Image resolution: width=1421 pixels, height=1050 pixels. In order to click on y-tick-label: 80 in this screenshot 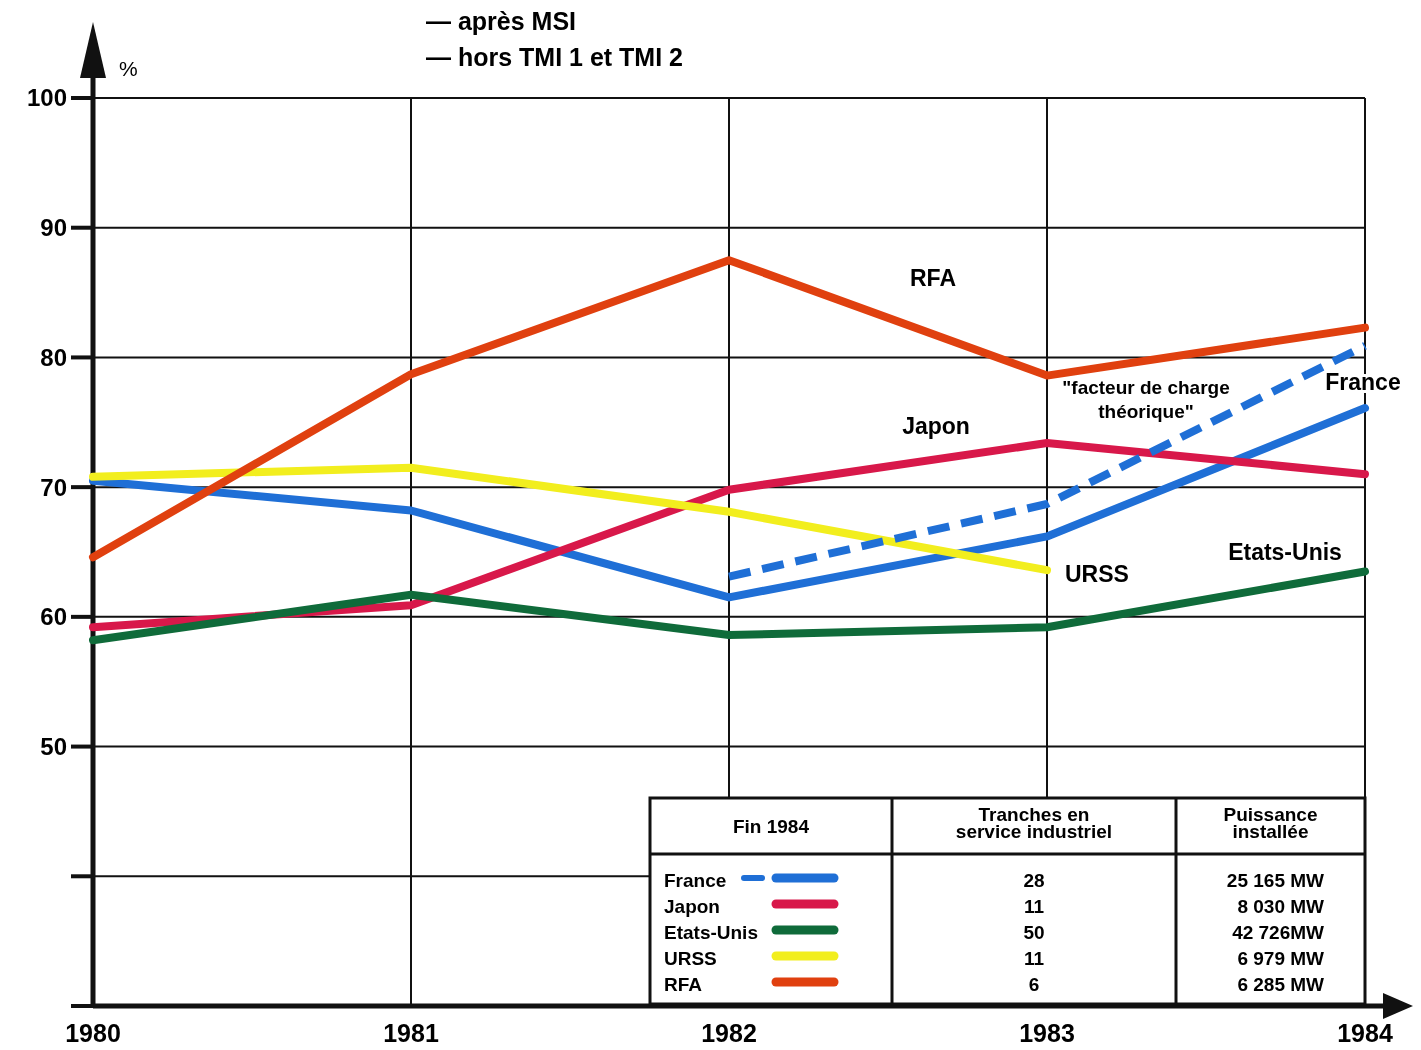, I will do `click(53, 357)`.